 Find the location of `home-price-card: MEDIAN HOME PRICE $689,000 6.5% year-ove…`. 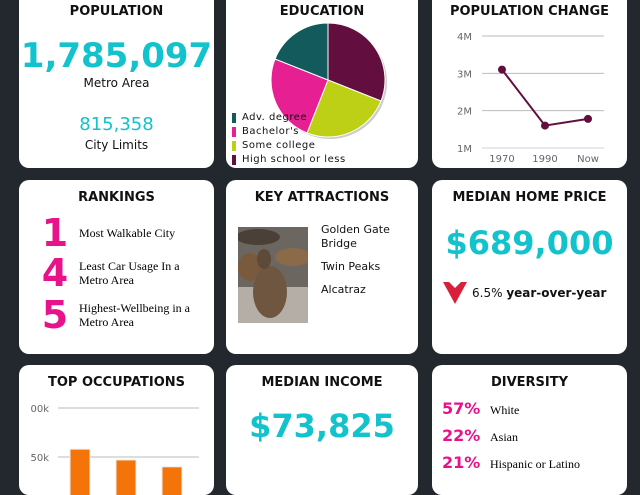

home-price-card: MEDIAN HOME PRICE $689,000 6.5% year-ove… is located at coordinates (529, 267).